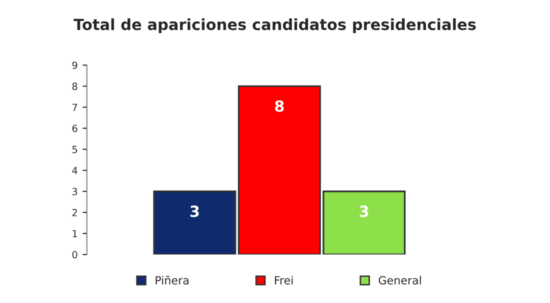  Describe the element at coordinates (74, 234) in the screenshot. I see `y-tick-label: 1` at that location.